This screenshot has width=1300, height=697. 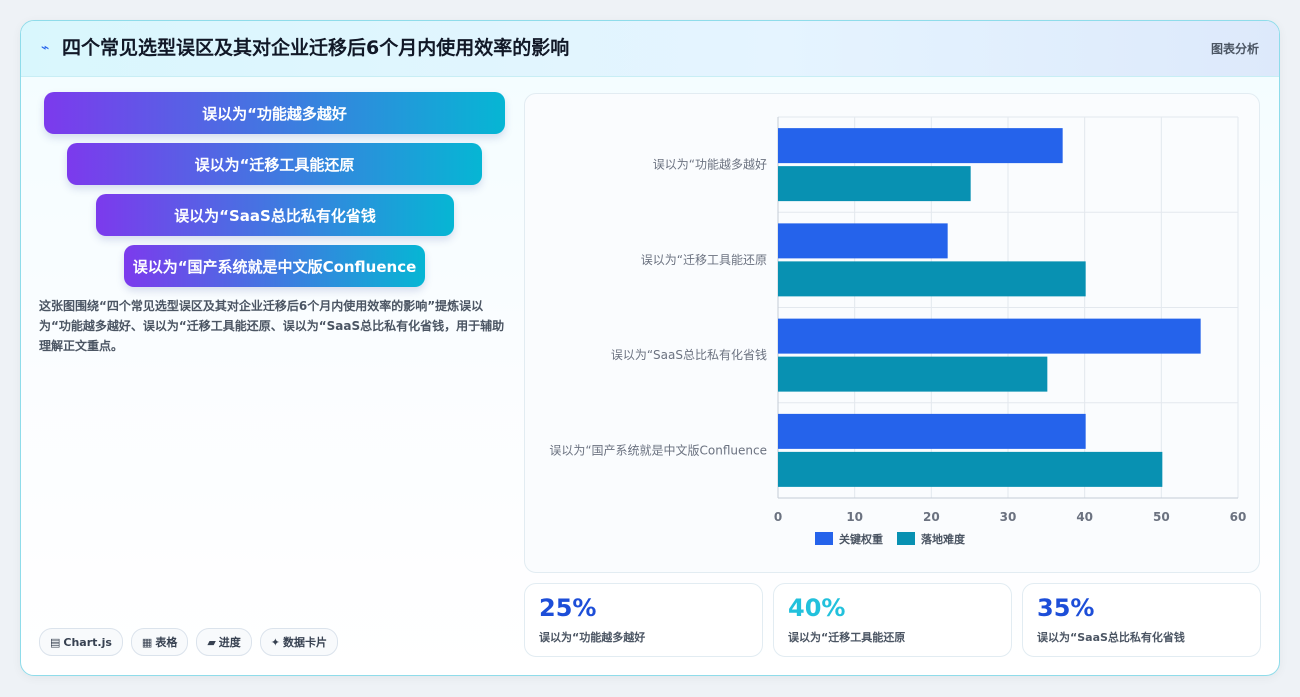 What do you see at coordinates (1066, 608) in the screenshot?
I see `stat-value-3: 35%` at bounding box center [1066, 608].